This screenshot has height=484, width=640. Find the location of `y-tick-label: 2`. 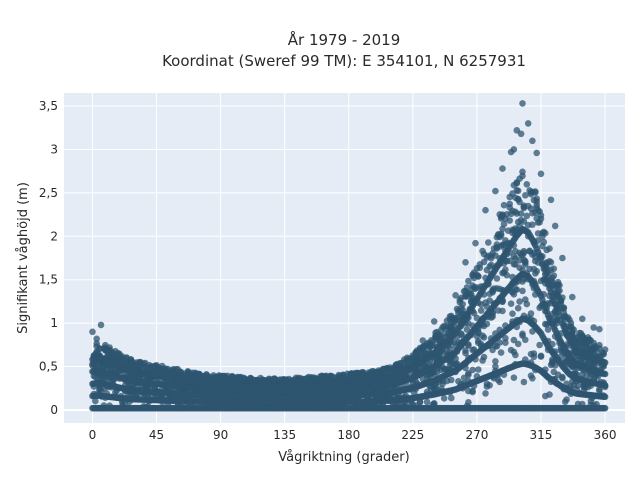

y-tick-label: 2 is located at coordinates (54, 236).